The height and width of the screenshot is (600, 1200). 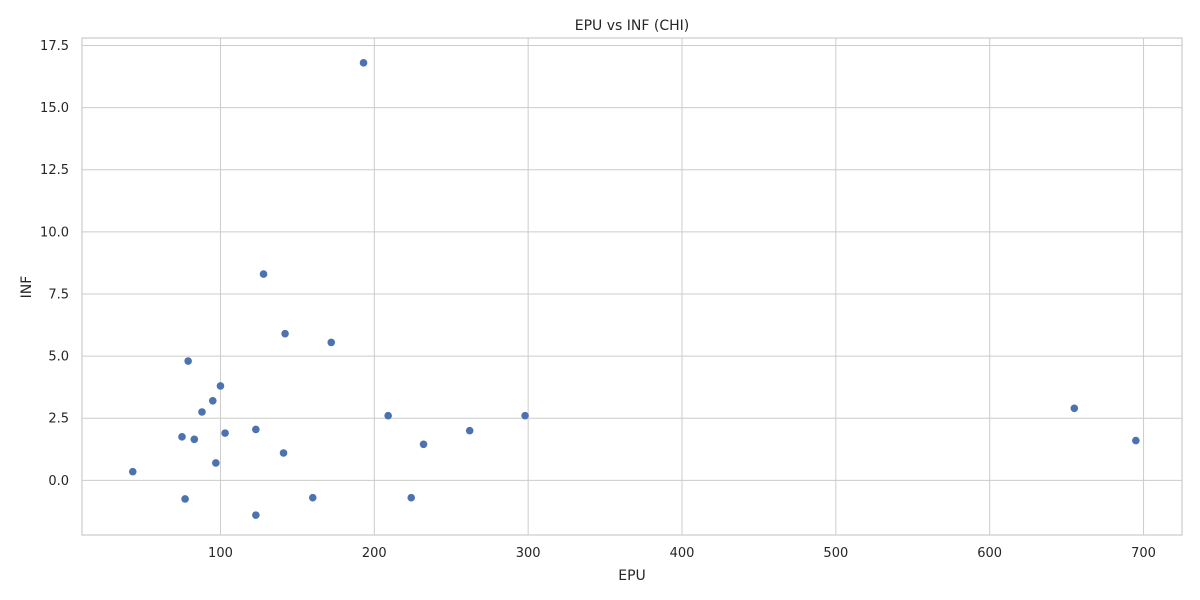 What do you see at coordinates (54, 170) in the screenshot?
I see `y-tick-label: 12.5` at bounding box center [54, 170].